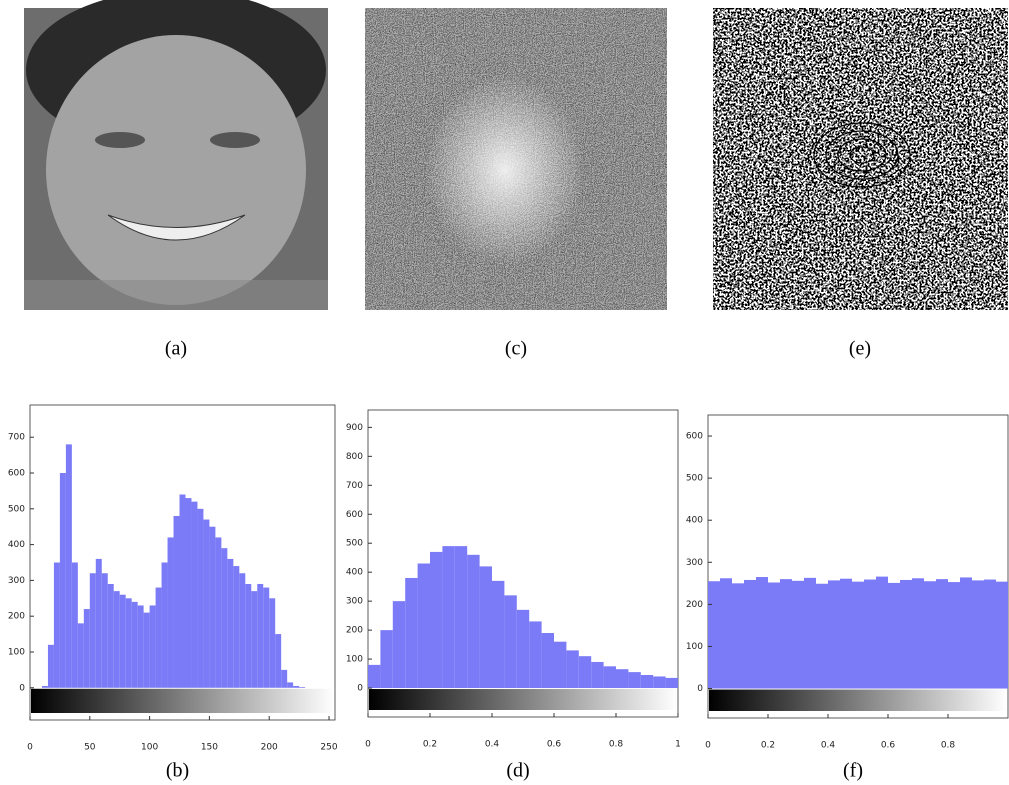  Describe the element at coordinates (853, 771) in the screenshot. I see `chart-caption: (f)` at that location.